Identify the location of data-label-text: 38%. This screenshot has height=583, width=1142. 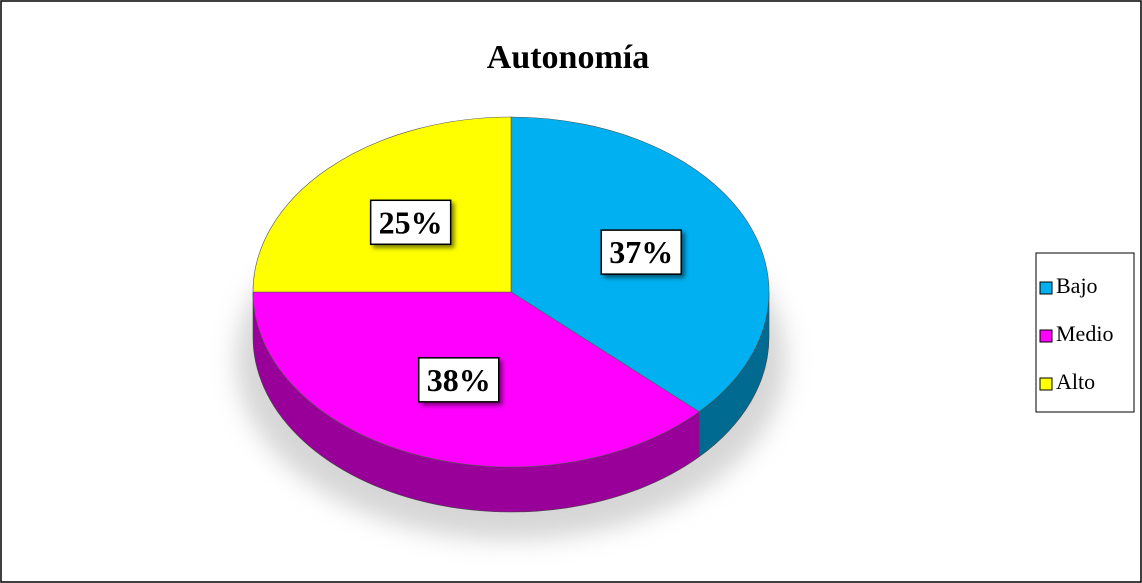
(459, 380).